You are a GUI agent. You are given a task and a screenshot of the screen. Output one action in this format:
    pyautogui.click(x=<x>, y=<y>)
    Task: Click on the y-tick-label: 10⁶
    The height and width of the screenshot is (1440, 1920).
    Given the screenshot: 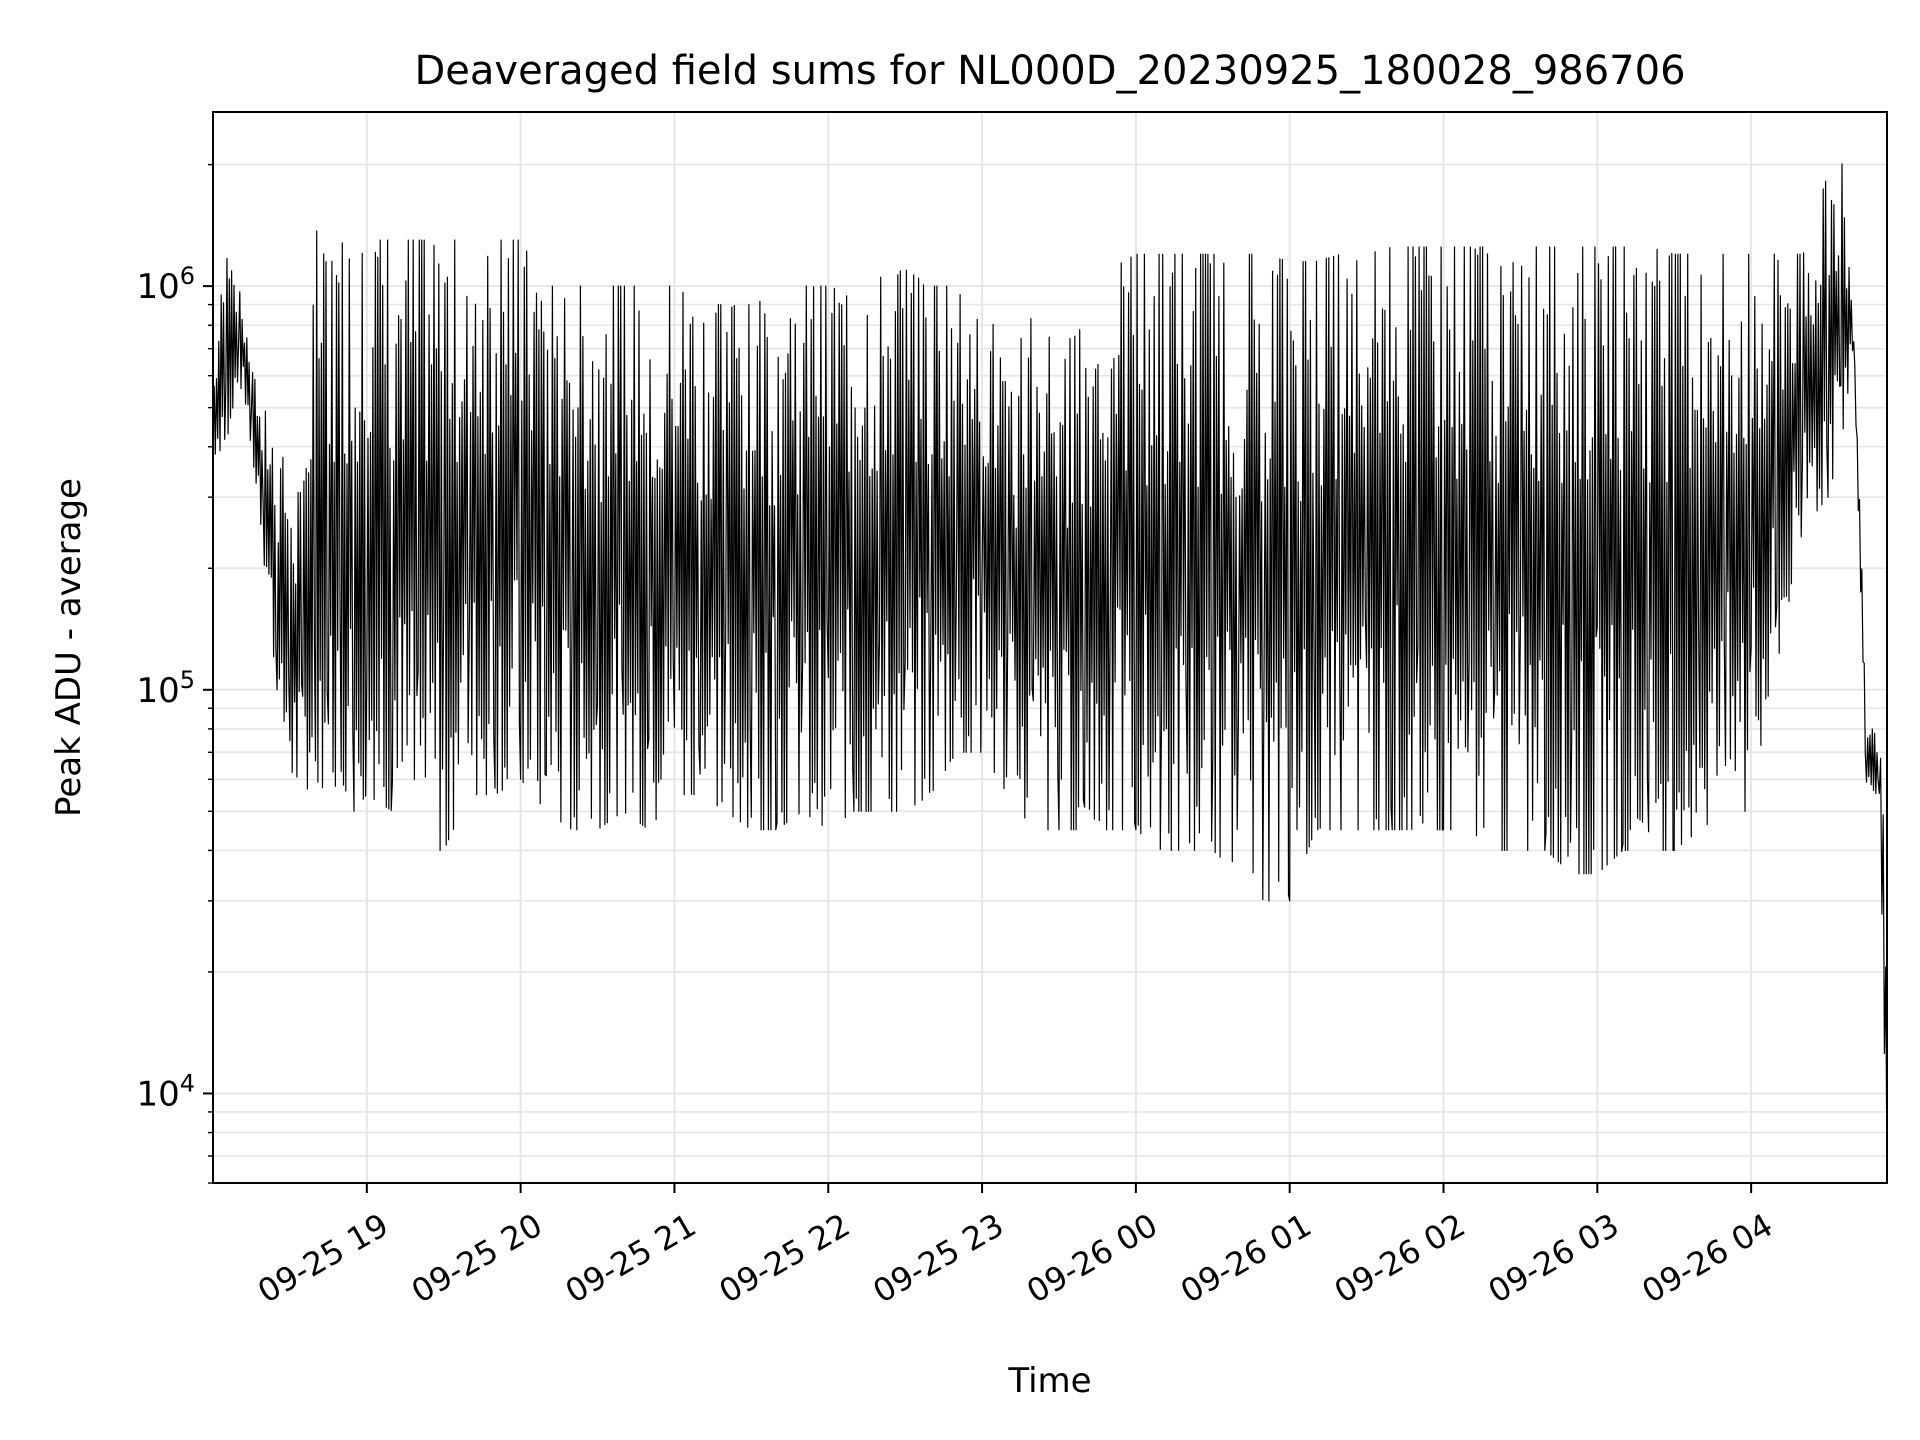 What is the action you would take?
    pyautogui.click(x=165, y=284)
    